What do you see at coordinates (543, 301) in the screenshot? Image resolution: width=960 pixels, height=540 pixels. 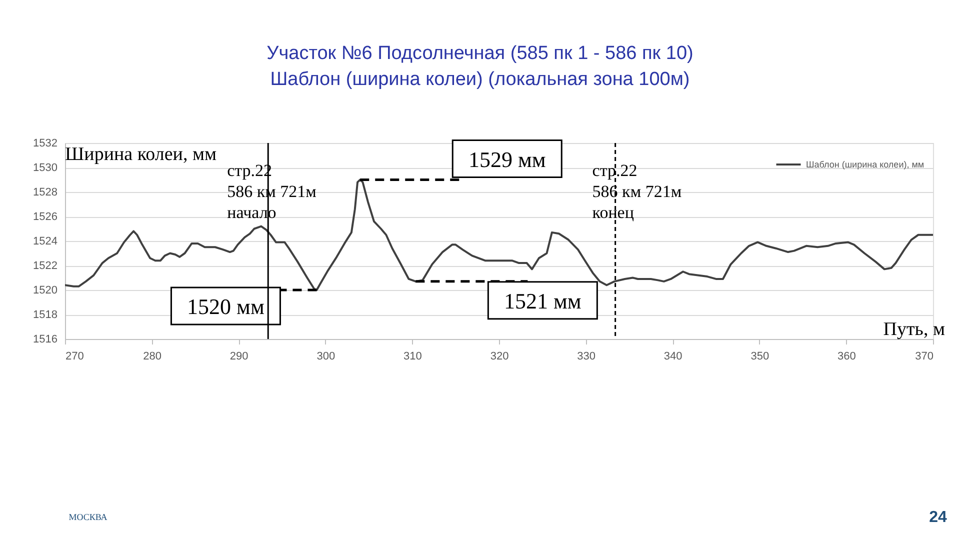 I see `annotation: 1521 мм` at bounding box center [543, 301].